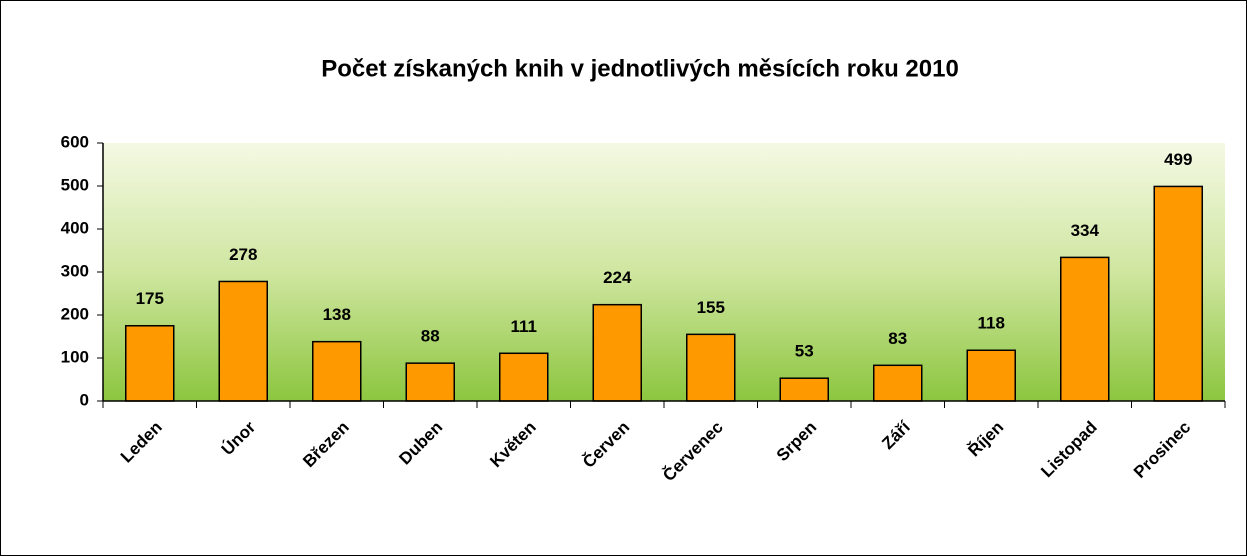 The height and width of the screenshot is (556, 1247). What do you see at coordinates (1178, 159) in the screenshot?
I see `data-label: 499` at bounding box center [1178, 159].